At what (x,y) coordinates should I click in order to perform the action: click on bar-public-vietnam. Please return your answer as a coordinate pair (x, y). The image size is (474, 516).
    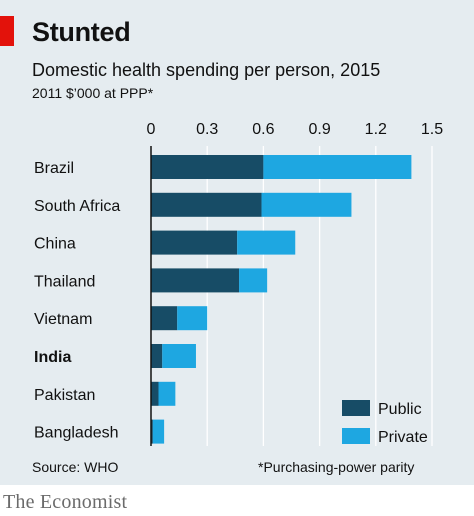
    Looking at the image, I should click on (164, 318).